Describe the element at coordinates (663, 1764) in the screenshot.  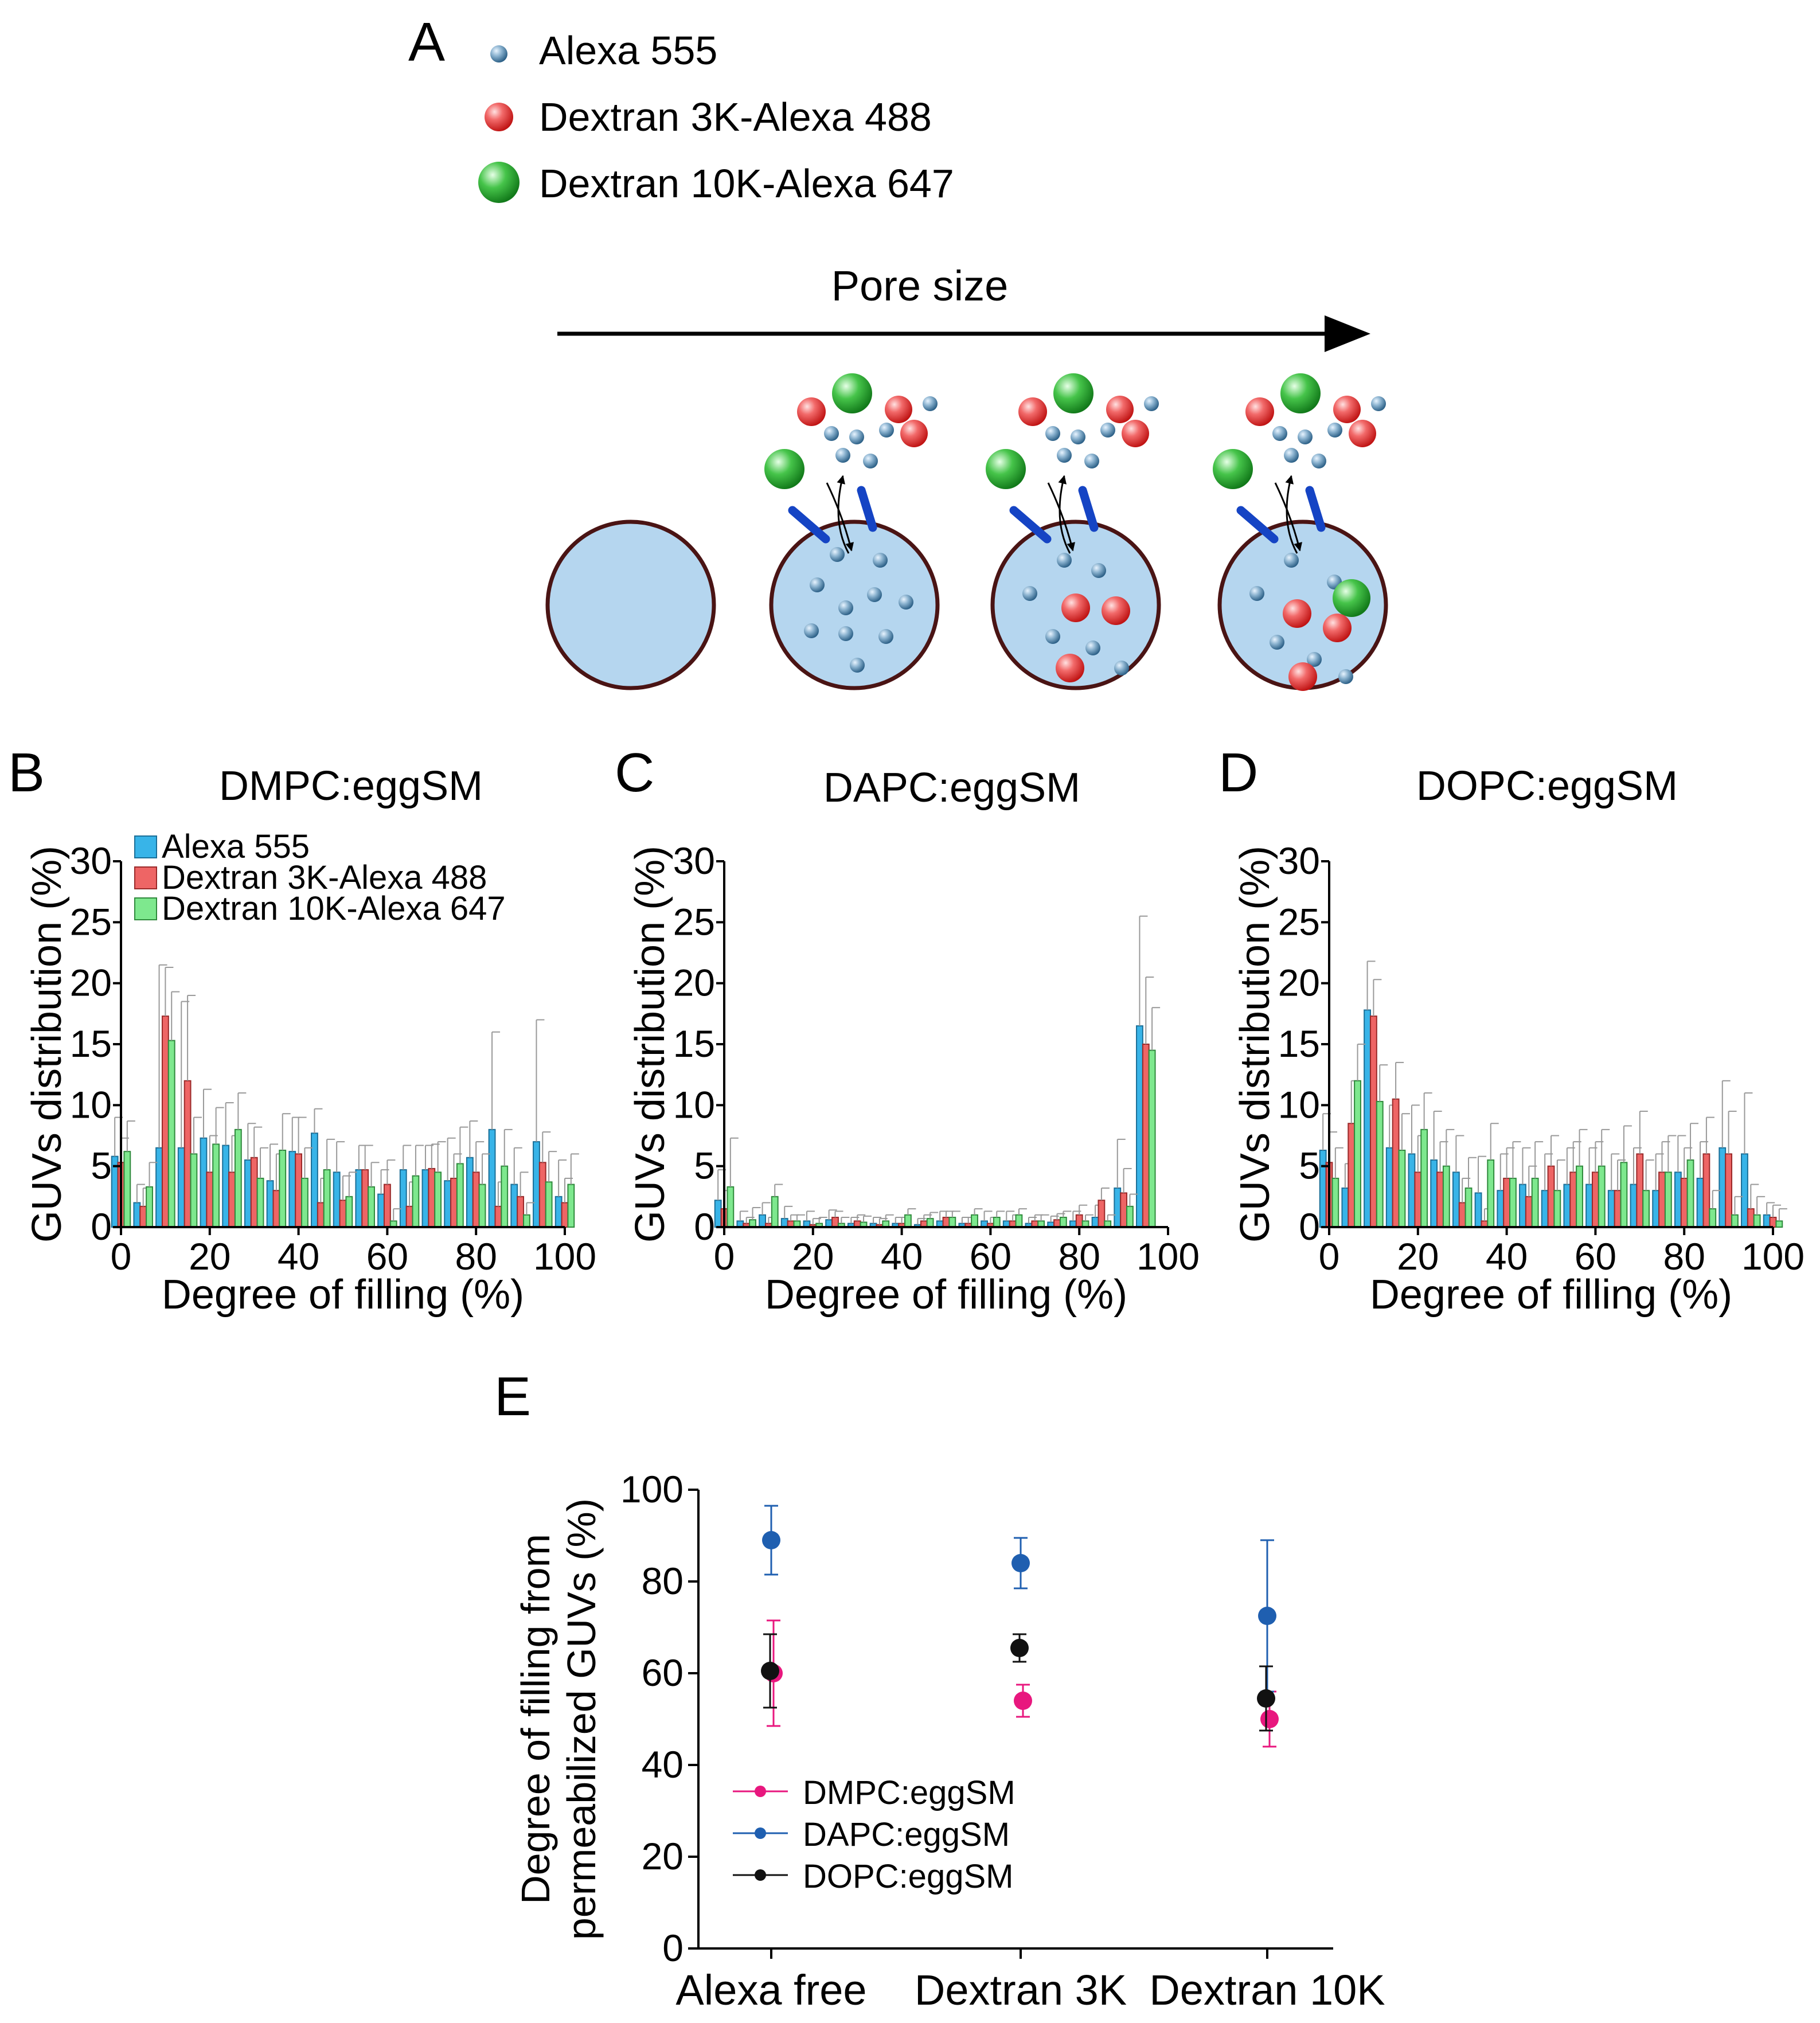
I see `y-tick-label: 40` at that location.